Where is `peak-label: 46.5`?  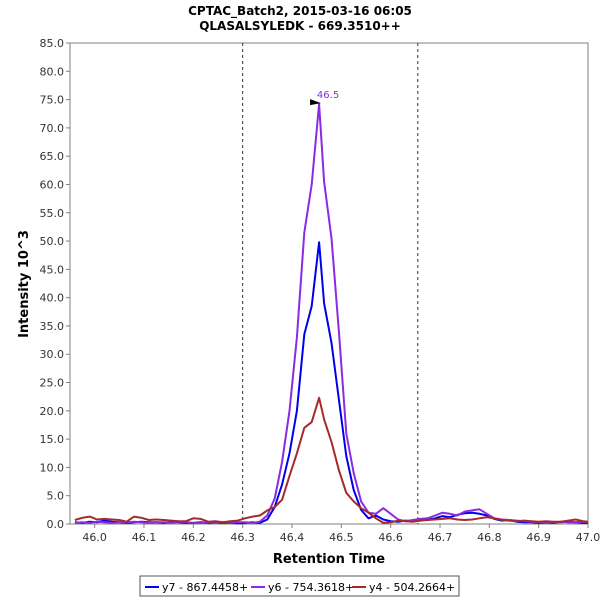 peak-label: 46.5 is located at coordinates (328, 95).